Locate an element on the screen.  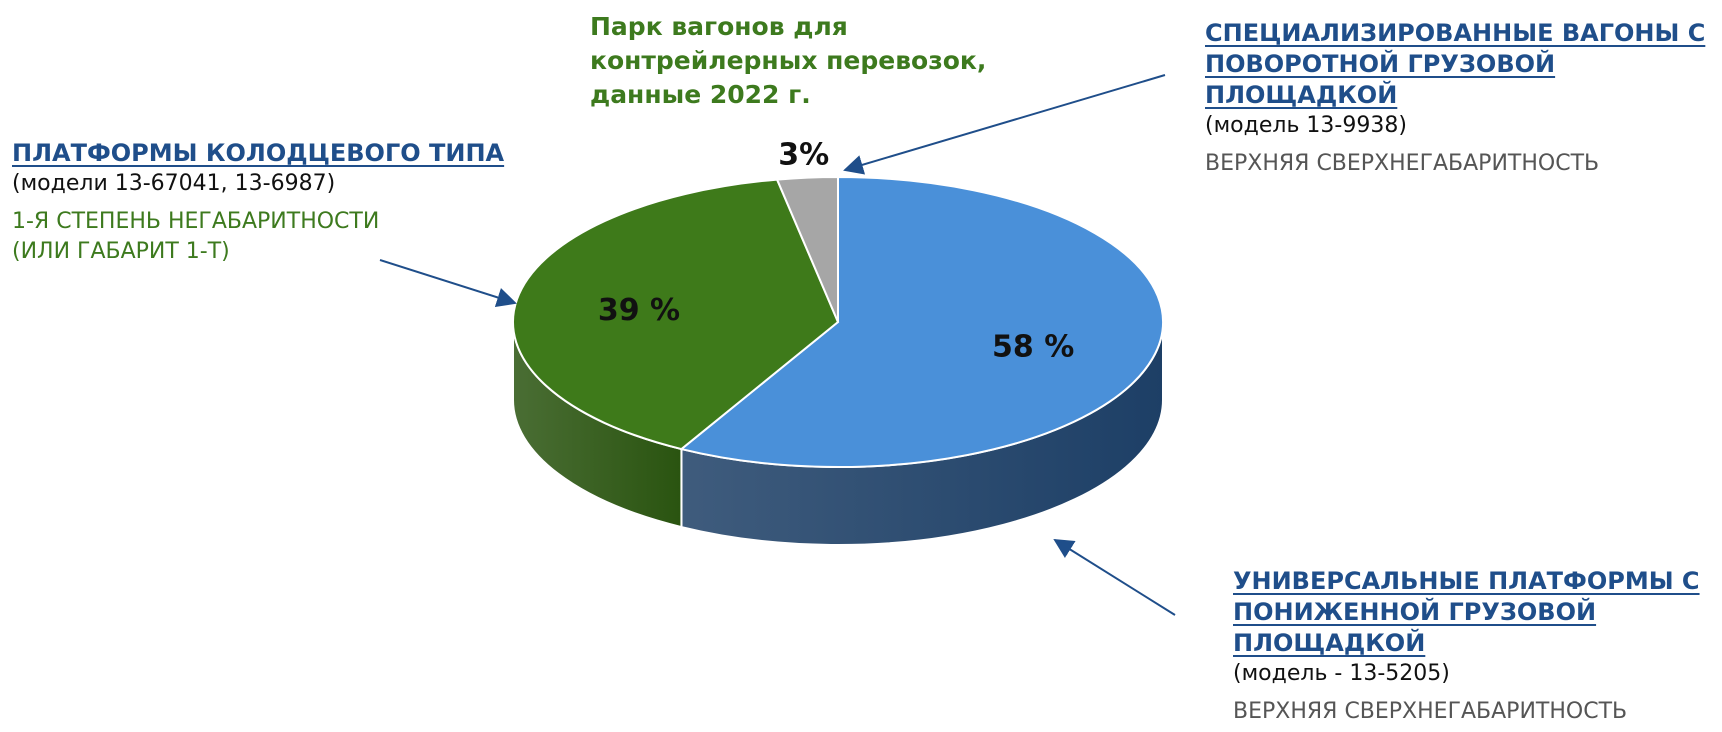
arrow-special is located at coordinates (1004, 124).